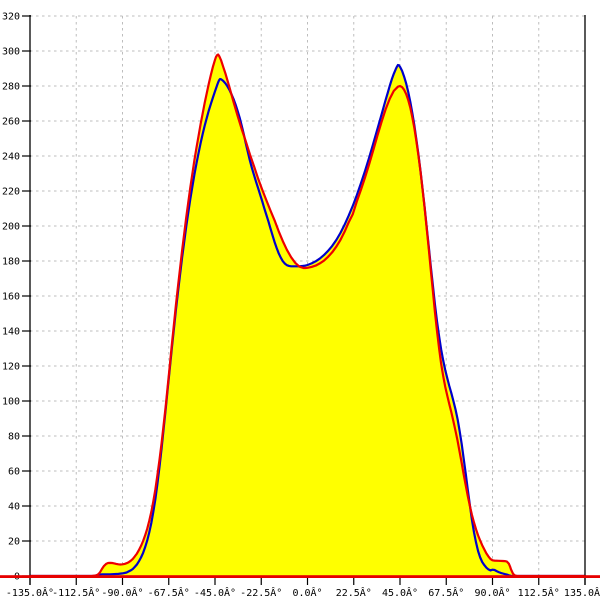 The width and height of the screenshot is (600, 600). What do you see at coordinates (11, 157) in the screenshot?
I see `y-tick-label: 240` at bounding box center [11, 157].